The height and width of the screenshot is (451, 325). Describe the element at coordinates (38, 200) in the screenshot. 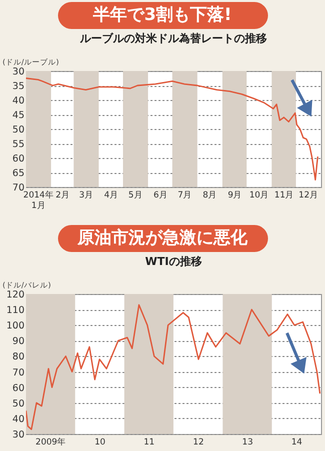

I see `x-tick-label: 2014年 1月` at that location.